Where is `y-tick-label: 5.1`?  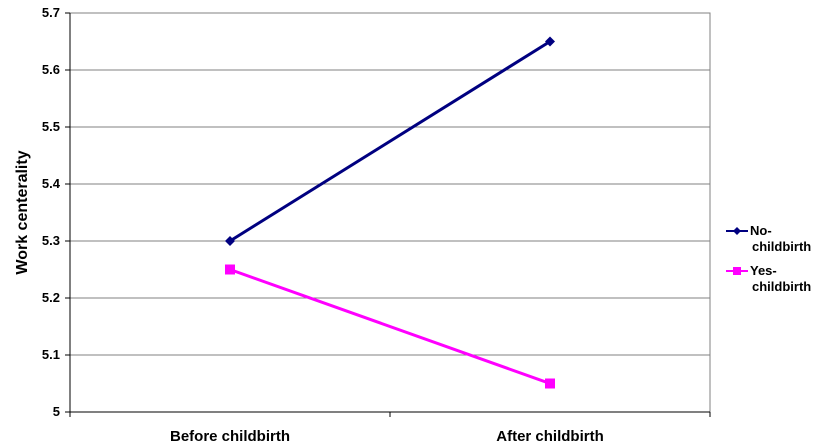 y-tick-label: 5.1 is located at coordinates (51, 354).